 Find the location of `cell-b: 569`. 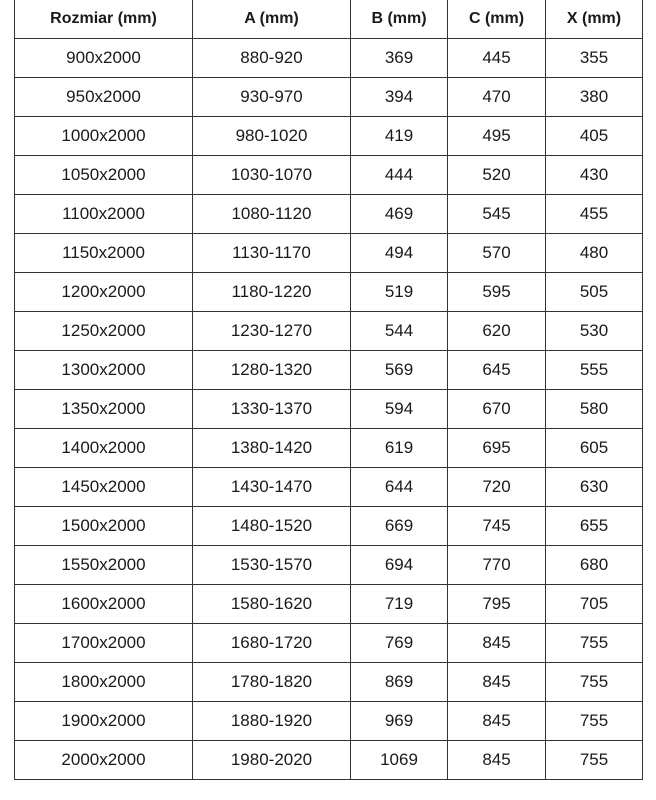

cell-b: 569 is located at coordinates (399, 370).